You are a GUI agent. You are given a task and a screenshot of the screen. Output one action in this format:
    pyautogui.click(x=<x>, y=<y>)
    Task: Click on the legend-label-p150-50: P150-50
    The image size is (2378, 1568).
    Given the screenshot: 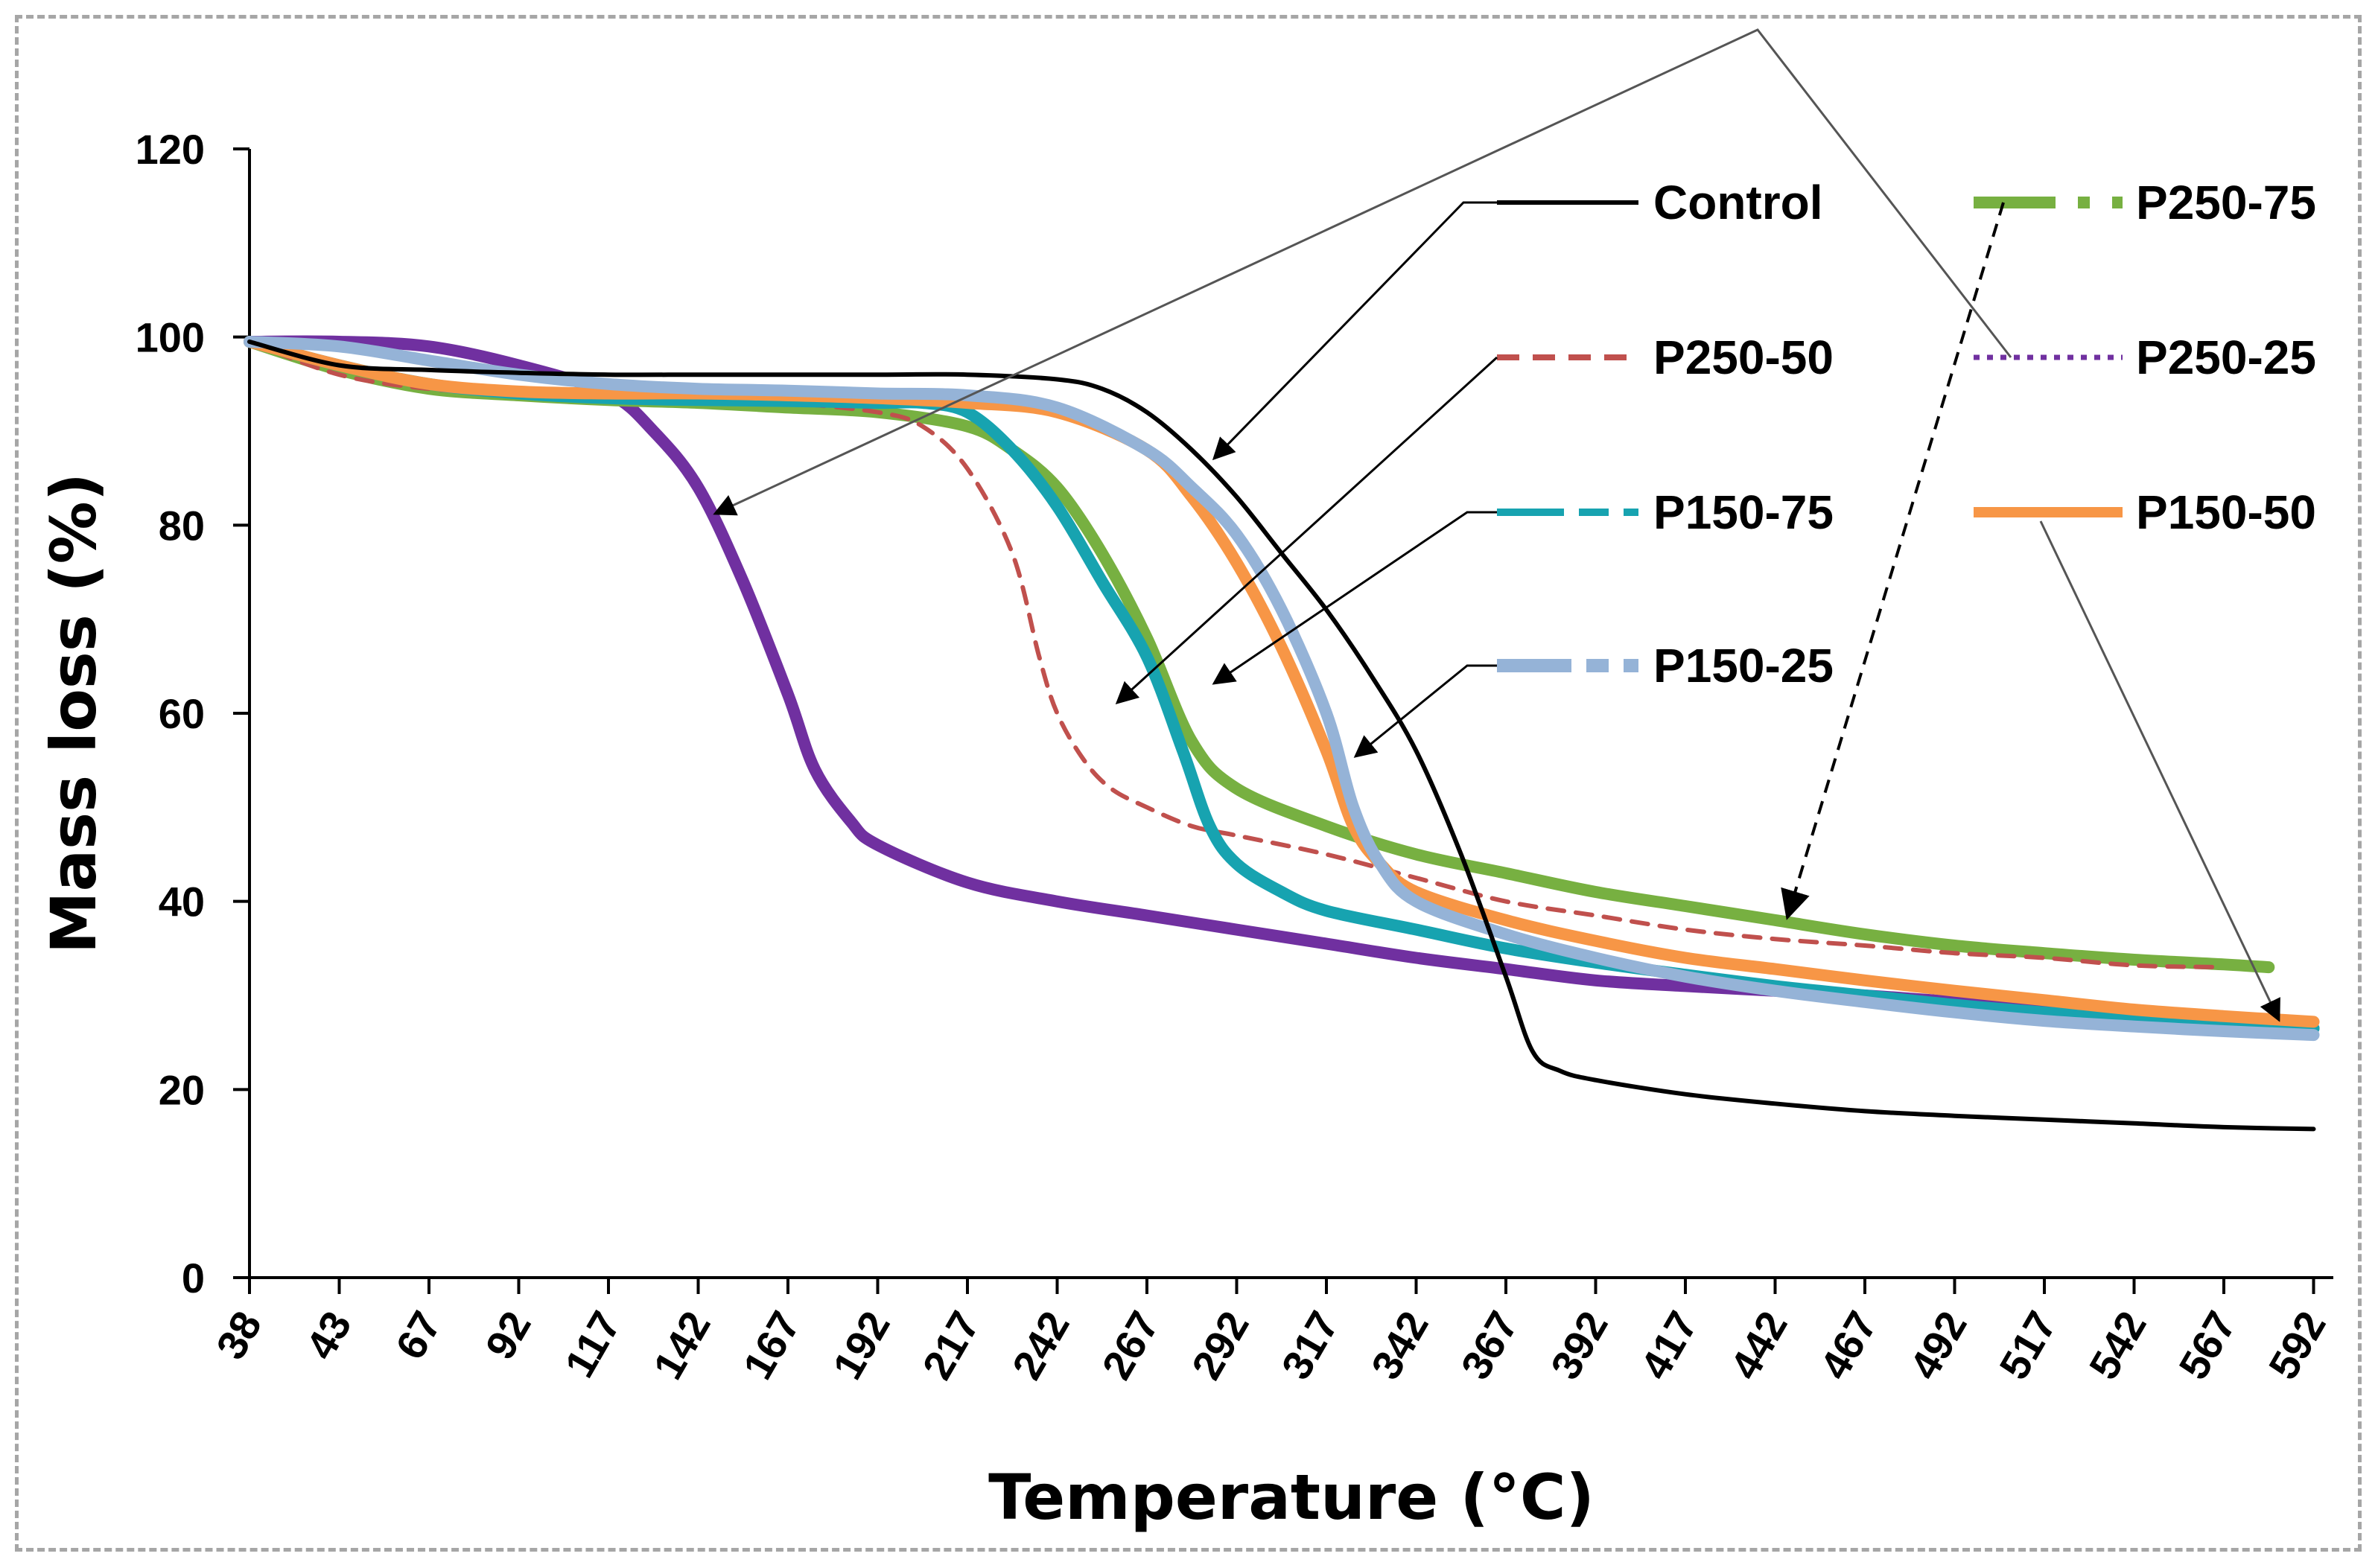 What is the action you would take?
    pyautogui.click(x=2226, y=512)
    